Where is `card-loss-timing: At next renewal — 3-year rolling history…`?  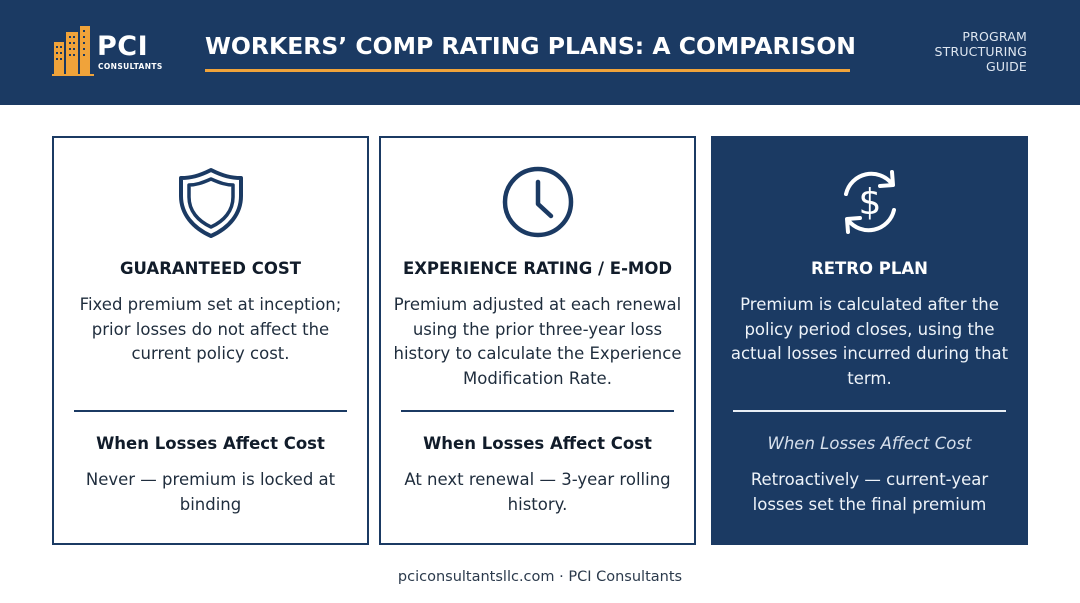 card-loss-timing: At next renewal — 3-year rolling history… is located at coordinates (537, 492).